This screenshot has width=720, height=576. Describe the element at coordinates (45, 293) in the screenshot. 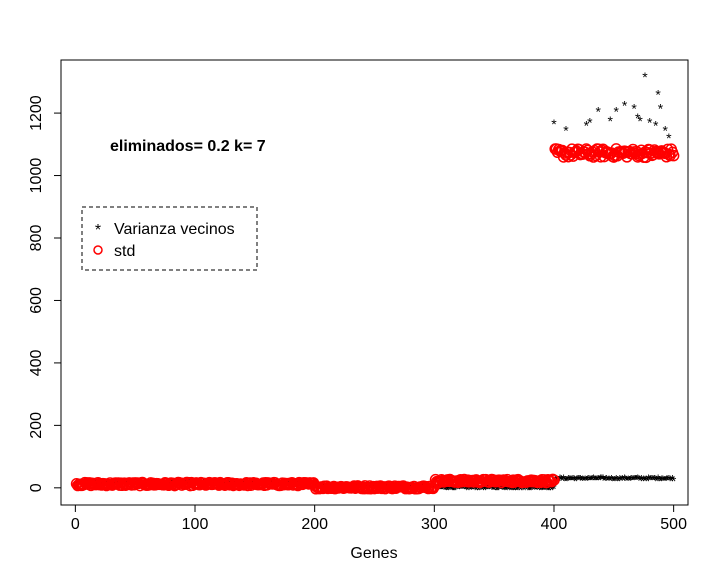

I see `y-axis: 0 200 400 600 800 1000 1200` at that location.